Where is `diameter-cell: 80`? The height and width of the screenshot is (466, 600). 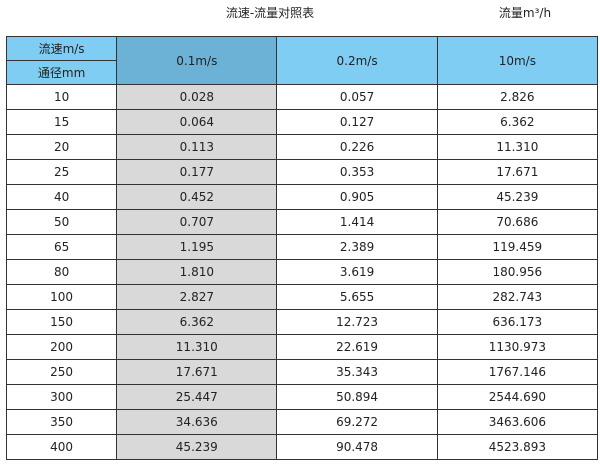 diameter-cell: 80 is located at coordinates (61, 272).